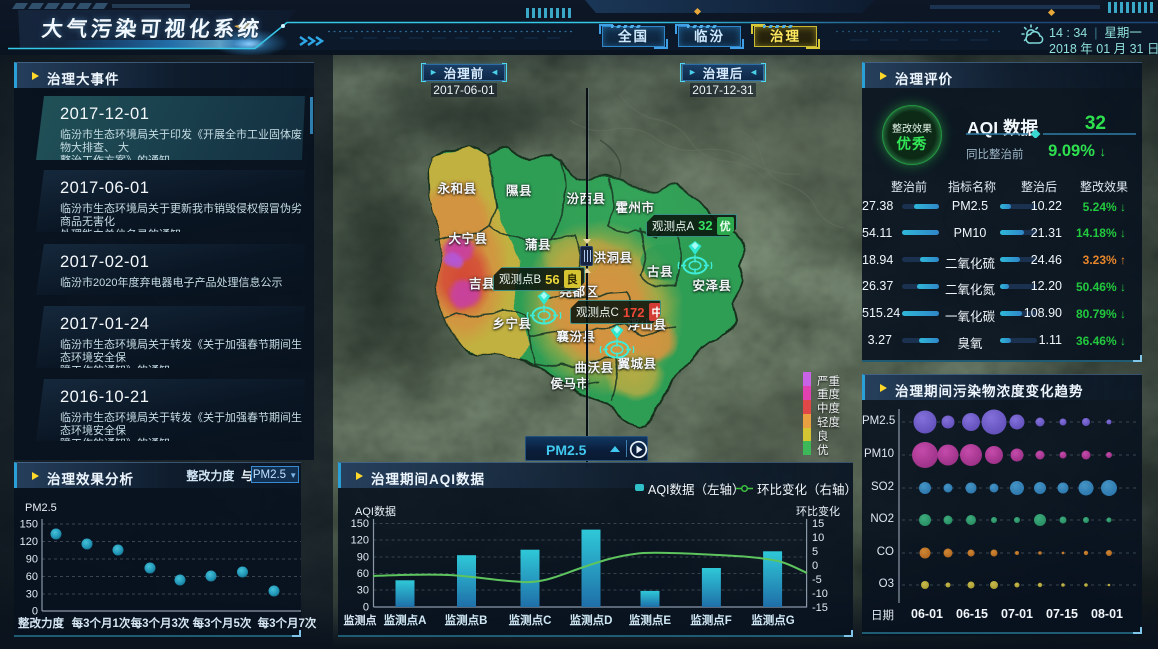 Image resolution: width=1158 pixels, height=649 pixels. I want to click on svg-text: -15, so click(820, 608).